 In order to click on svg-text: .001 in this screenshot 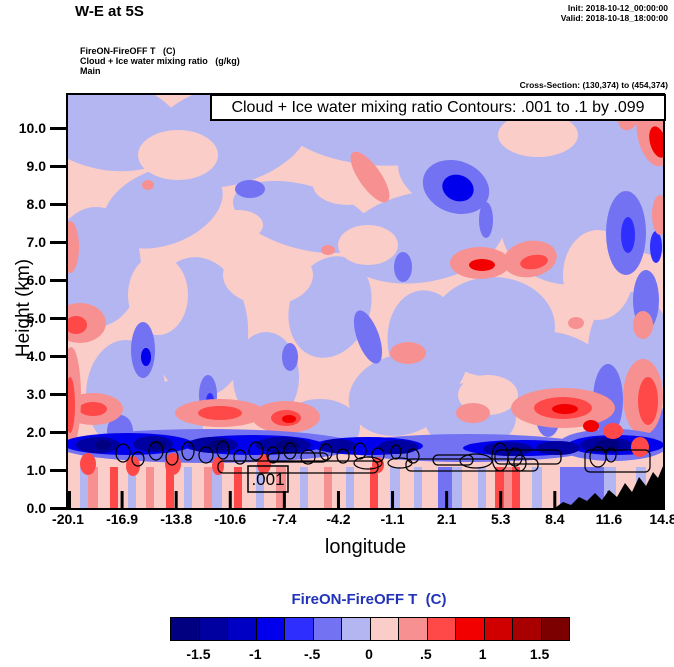, I will do `click(267, 479)`.